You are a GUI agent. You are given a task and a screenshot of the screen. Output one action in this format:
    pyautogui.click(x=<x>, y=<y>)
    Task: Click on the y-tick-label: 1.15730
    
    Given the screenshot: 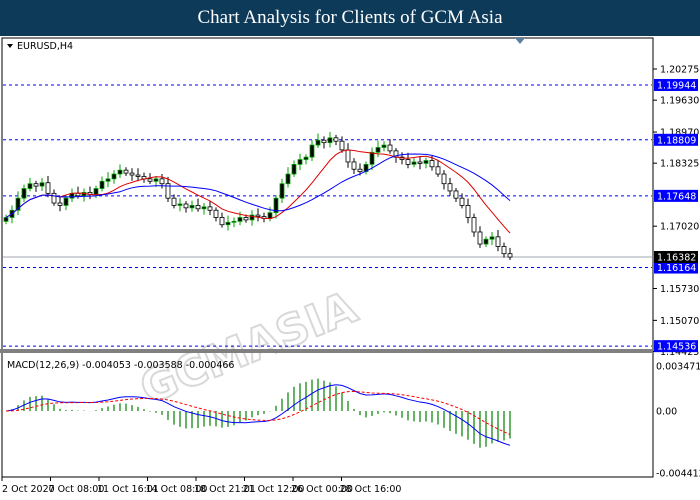 What is the action you would take?
    pyautogui.click(x=679, y=289)
    